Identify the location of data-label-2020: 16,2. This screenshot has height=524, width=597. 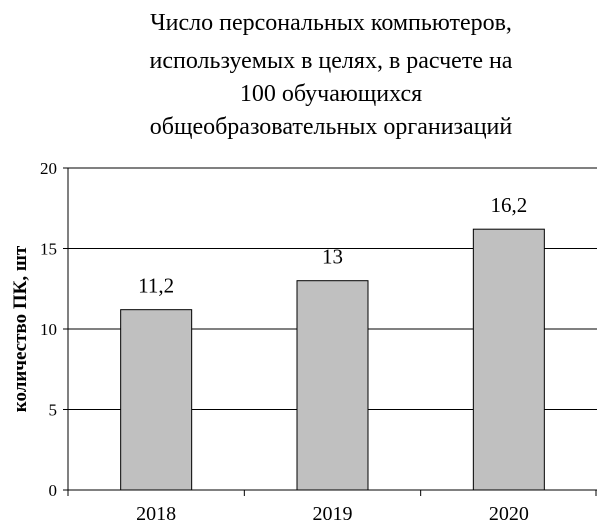
(508, 205).